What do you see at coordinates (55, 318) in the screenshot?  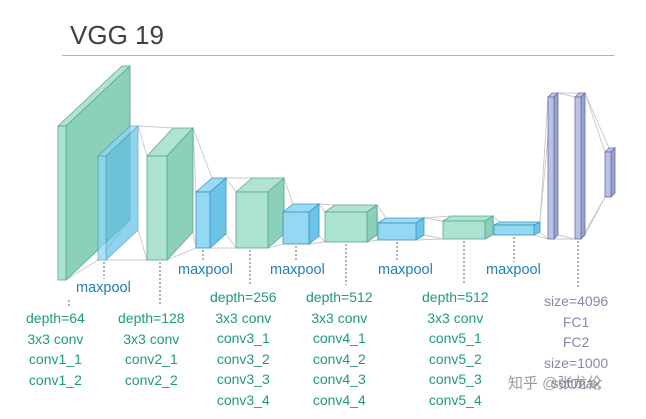 I see `block1-depth: depth=64` at bounding box center [55, 318].